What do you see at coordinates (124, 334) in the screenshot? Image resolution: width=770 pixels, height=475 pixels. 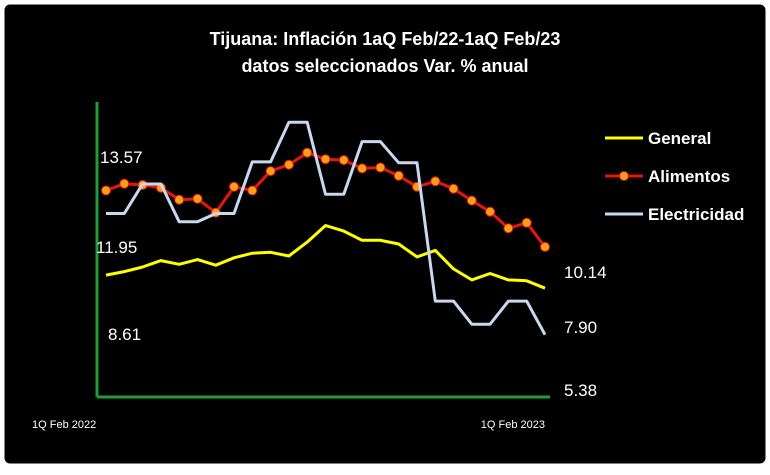 I see `data-label-general-first: 8.61` at bounding box center [124, 334].